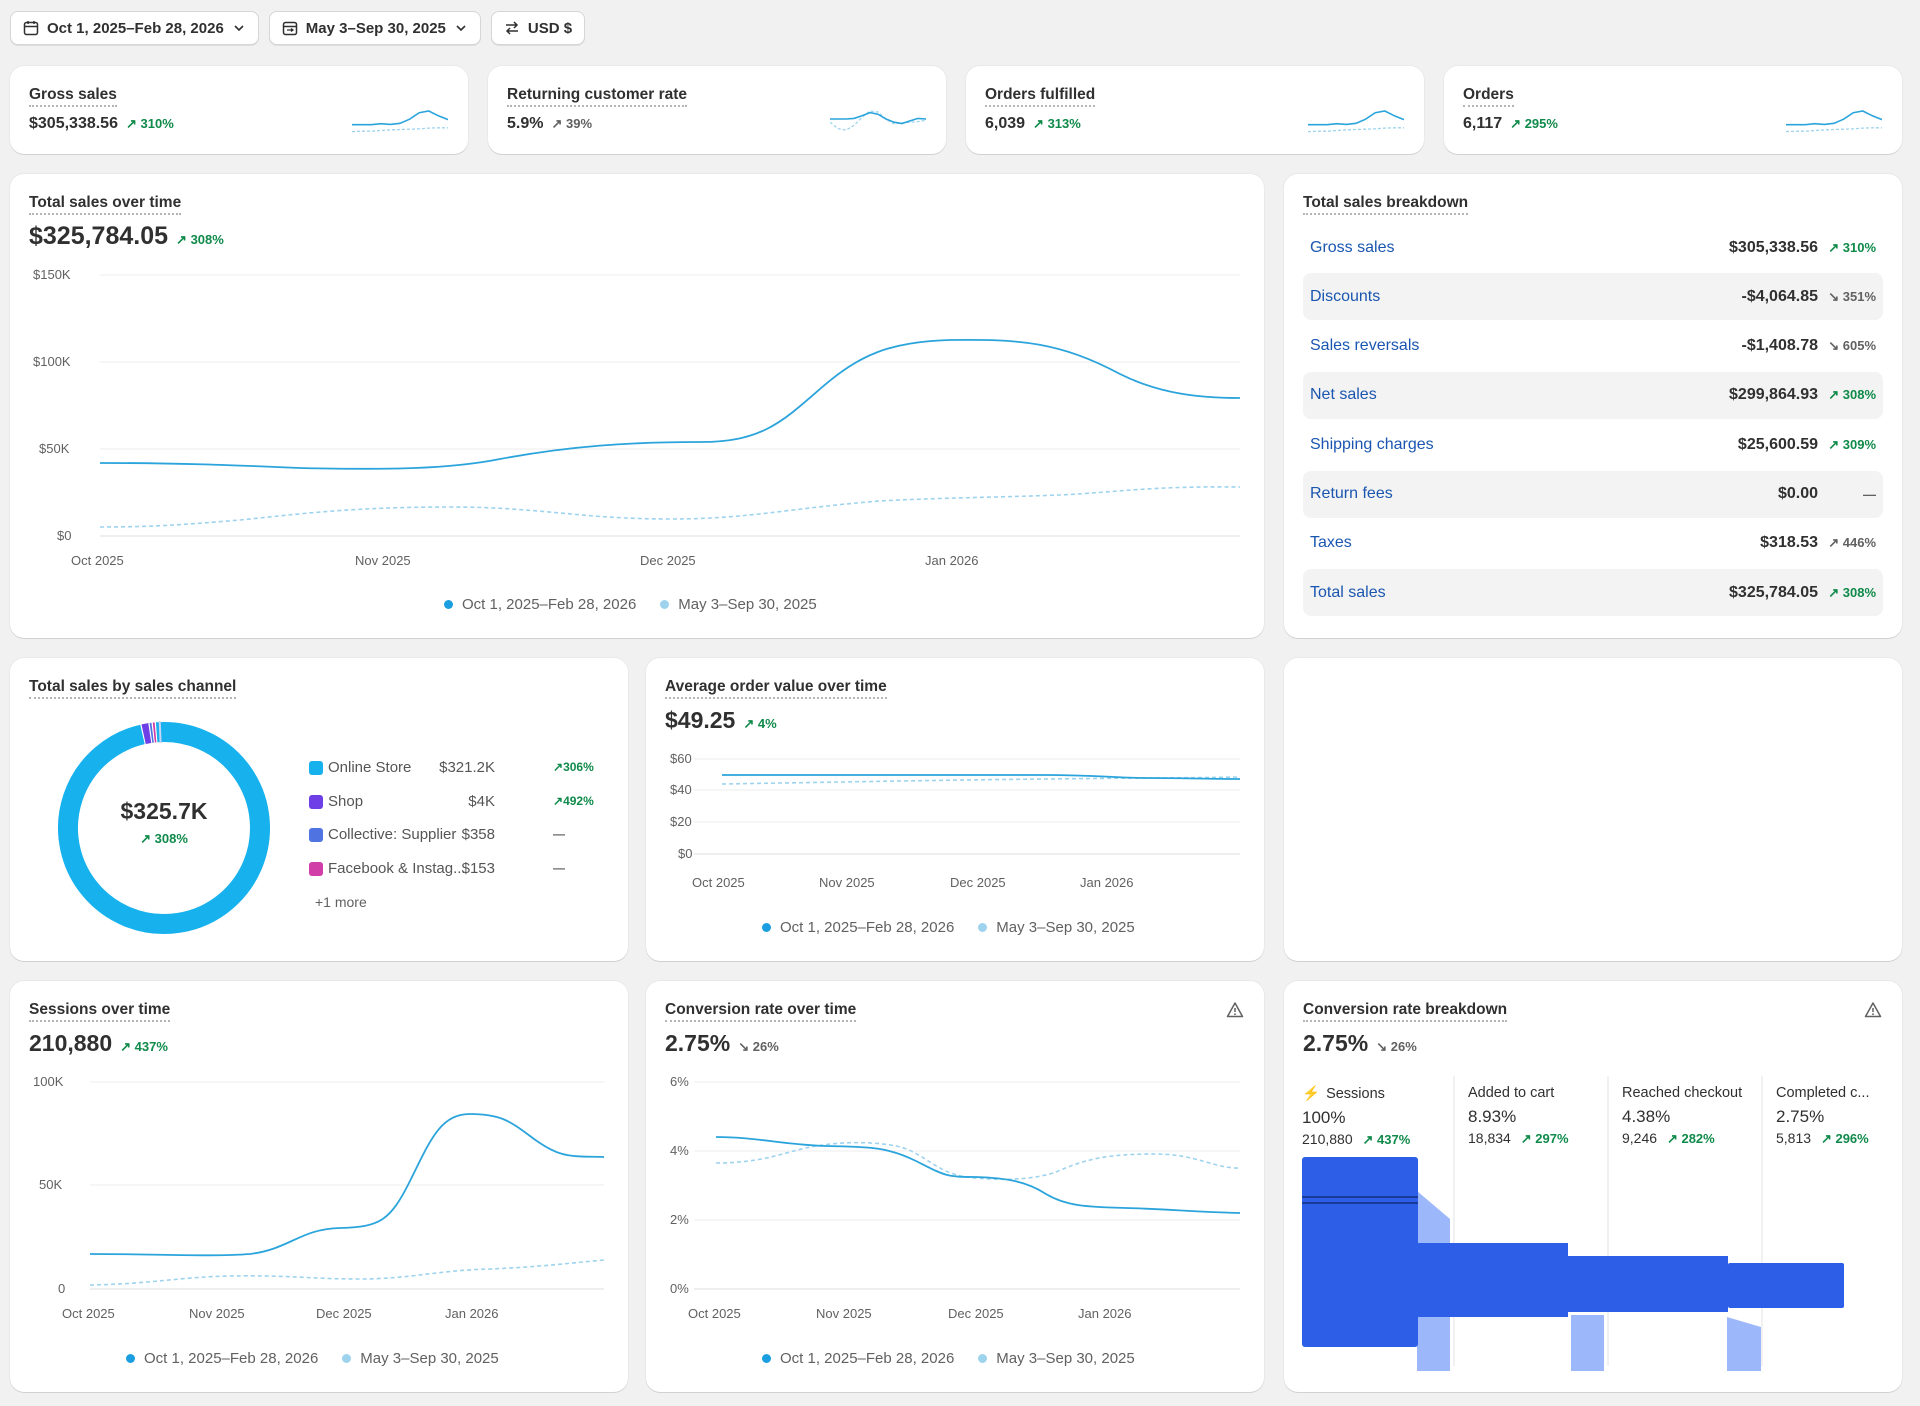 Image resolution: width=1920 pixels, height=1406 pixels. I want to click on breakdown-row: Total sales $325,784.05 ↗ 308%, so click(1593, 593).